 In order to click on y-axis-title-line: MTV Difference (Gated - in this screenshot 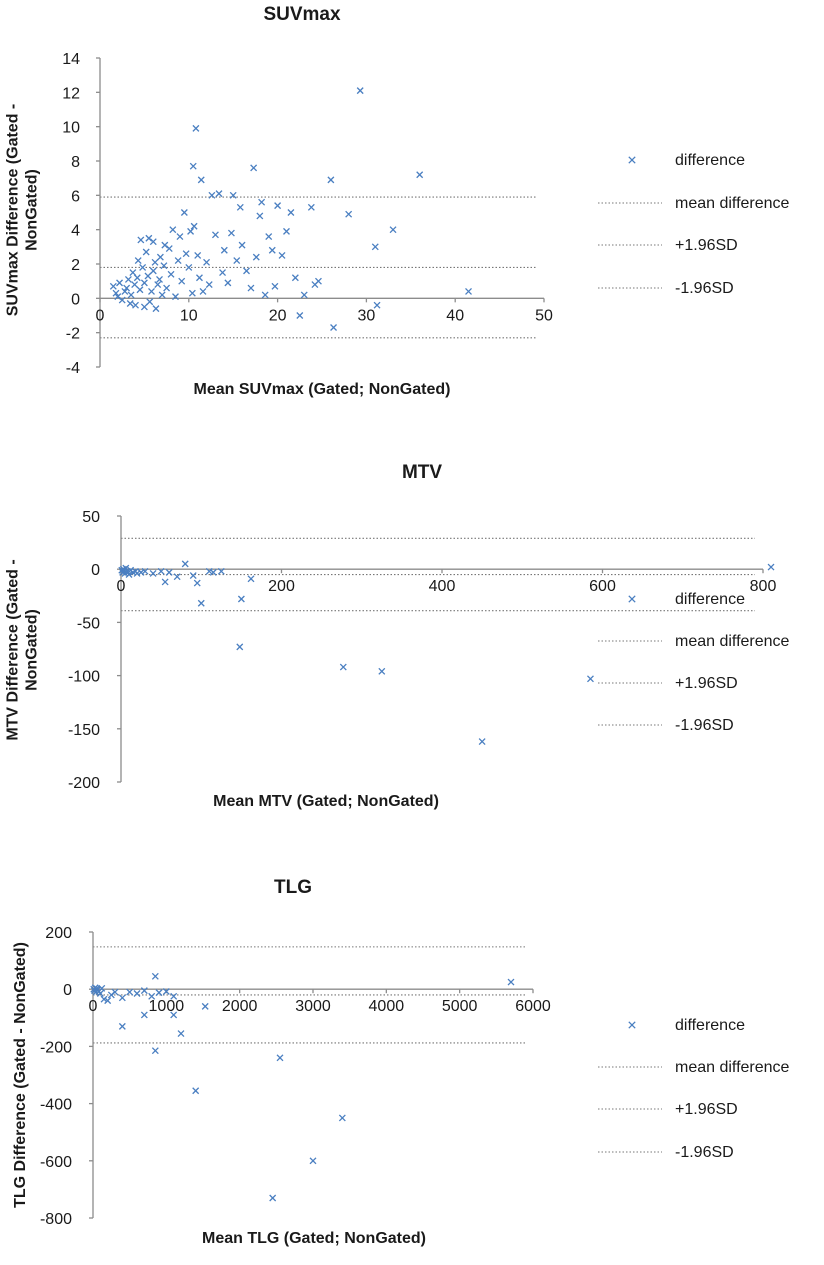, I will do `click(13, 649)`.